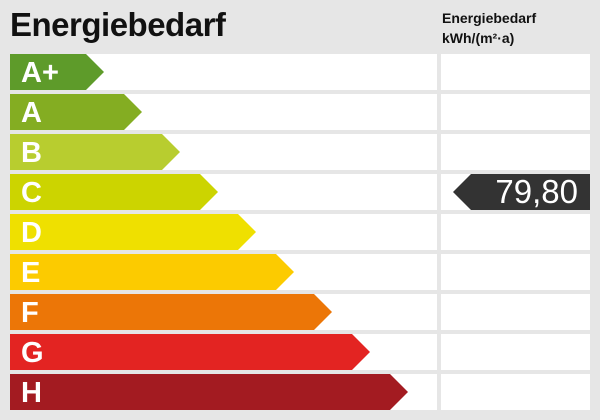 Image resolution: width=600 pixels, height=420 pixels. I want to click on value-cell: 79,80, so click(515, 192).